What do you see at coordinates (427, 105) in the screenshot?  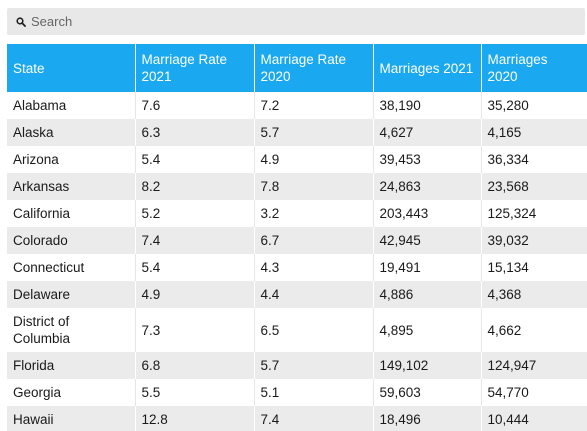 I see `cell-marriages-2021: 38,190` at bounding box center [427, 105].